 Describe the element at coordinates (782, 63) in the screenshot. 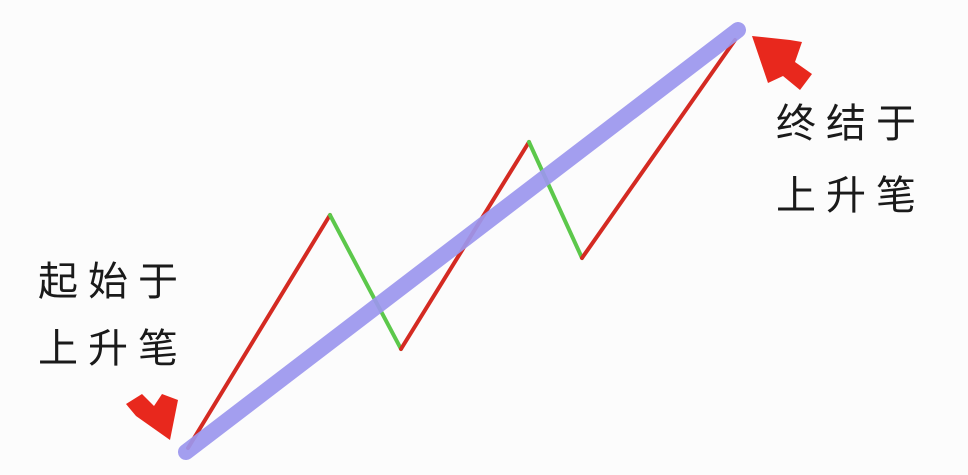

I see `end-arrow-icon` at that location.